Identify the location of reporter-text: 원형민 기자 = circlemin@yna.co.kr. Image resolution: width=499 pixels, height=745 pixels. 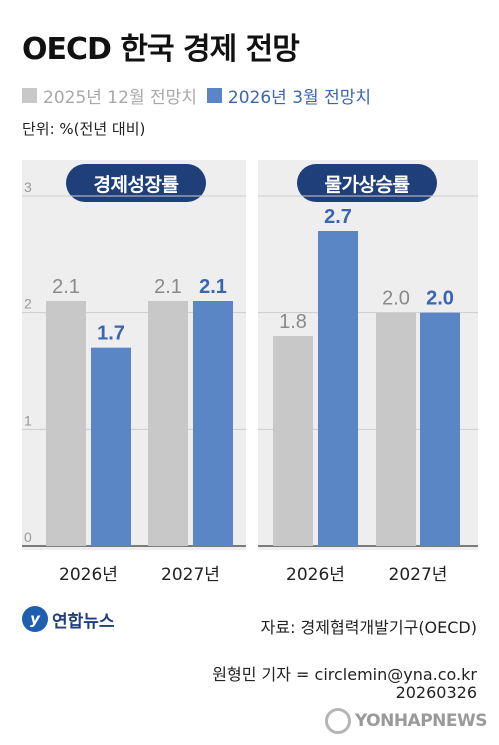
(344, 674).